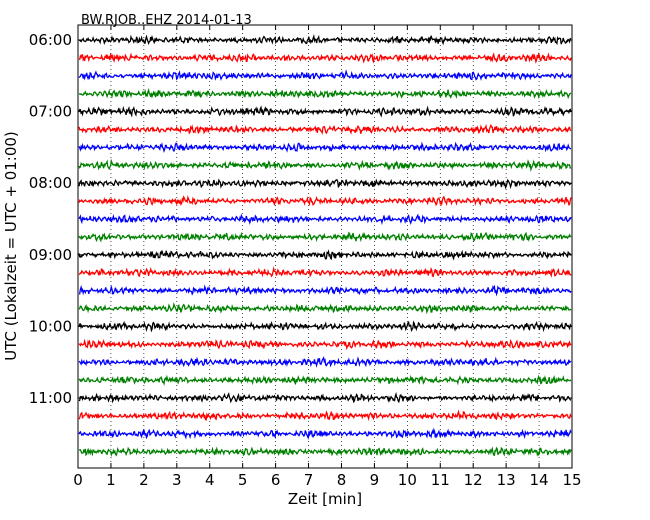 The height and width of the screenshot is (520, 650). Describe the element at coordinates (276, 480) in the screenshot. I see `x-tick-label: 6` at that location.